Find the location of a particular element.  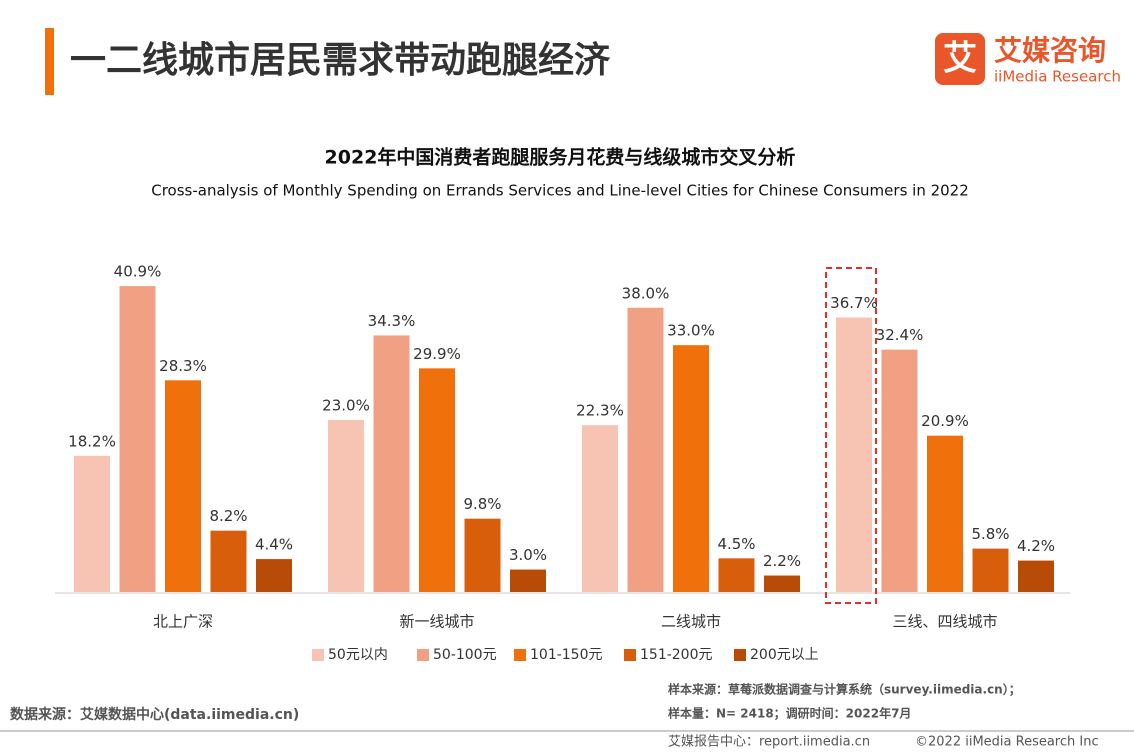

legend-label: 50元以内 is located at coordinates (358, 655).